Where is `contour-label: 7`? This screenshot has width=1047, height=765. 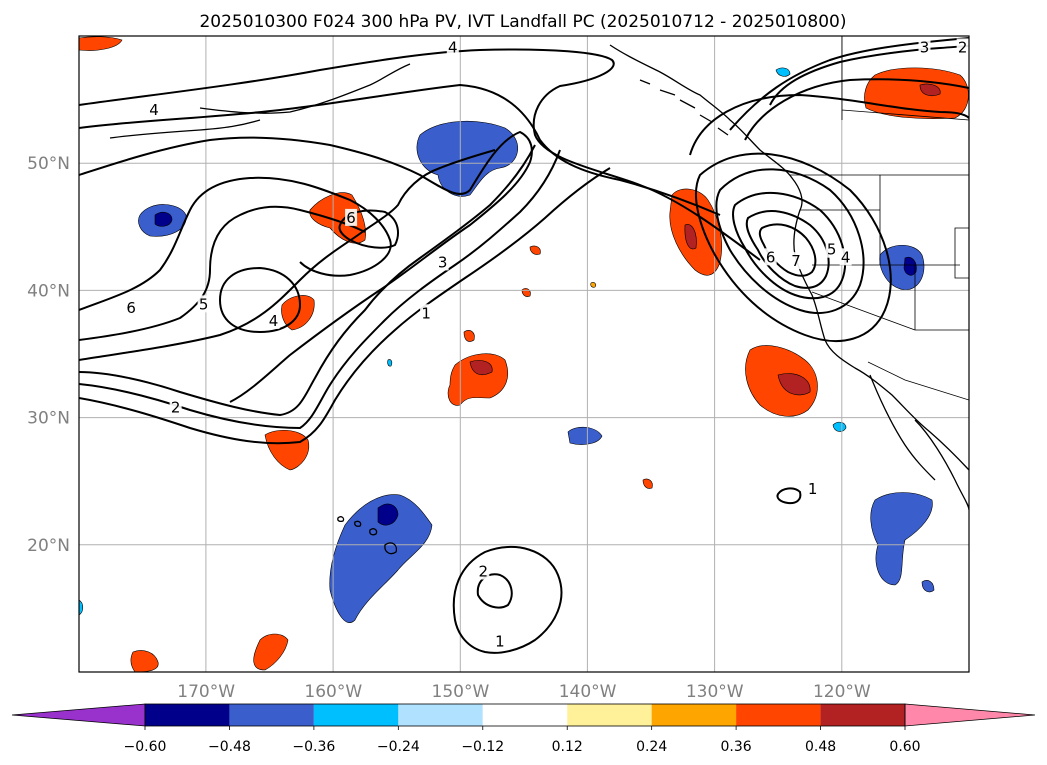 contour-label: 7 is located at coordinates (796, 261).